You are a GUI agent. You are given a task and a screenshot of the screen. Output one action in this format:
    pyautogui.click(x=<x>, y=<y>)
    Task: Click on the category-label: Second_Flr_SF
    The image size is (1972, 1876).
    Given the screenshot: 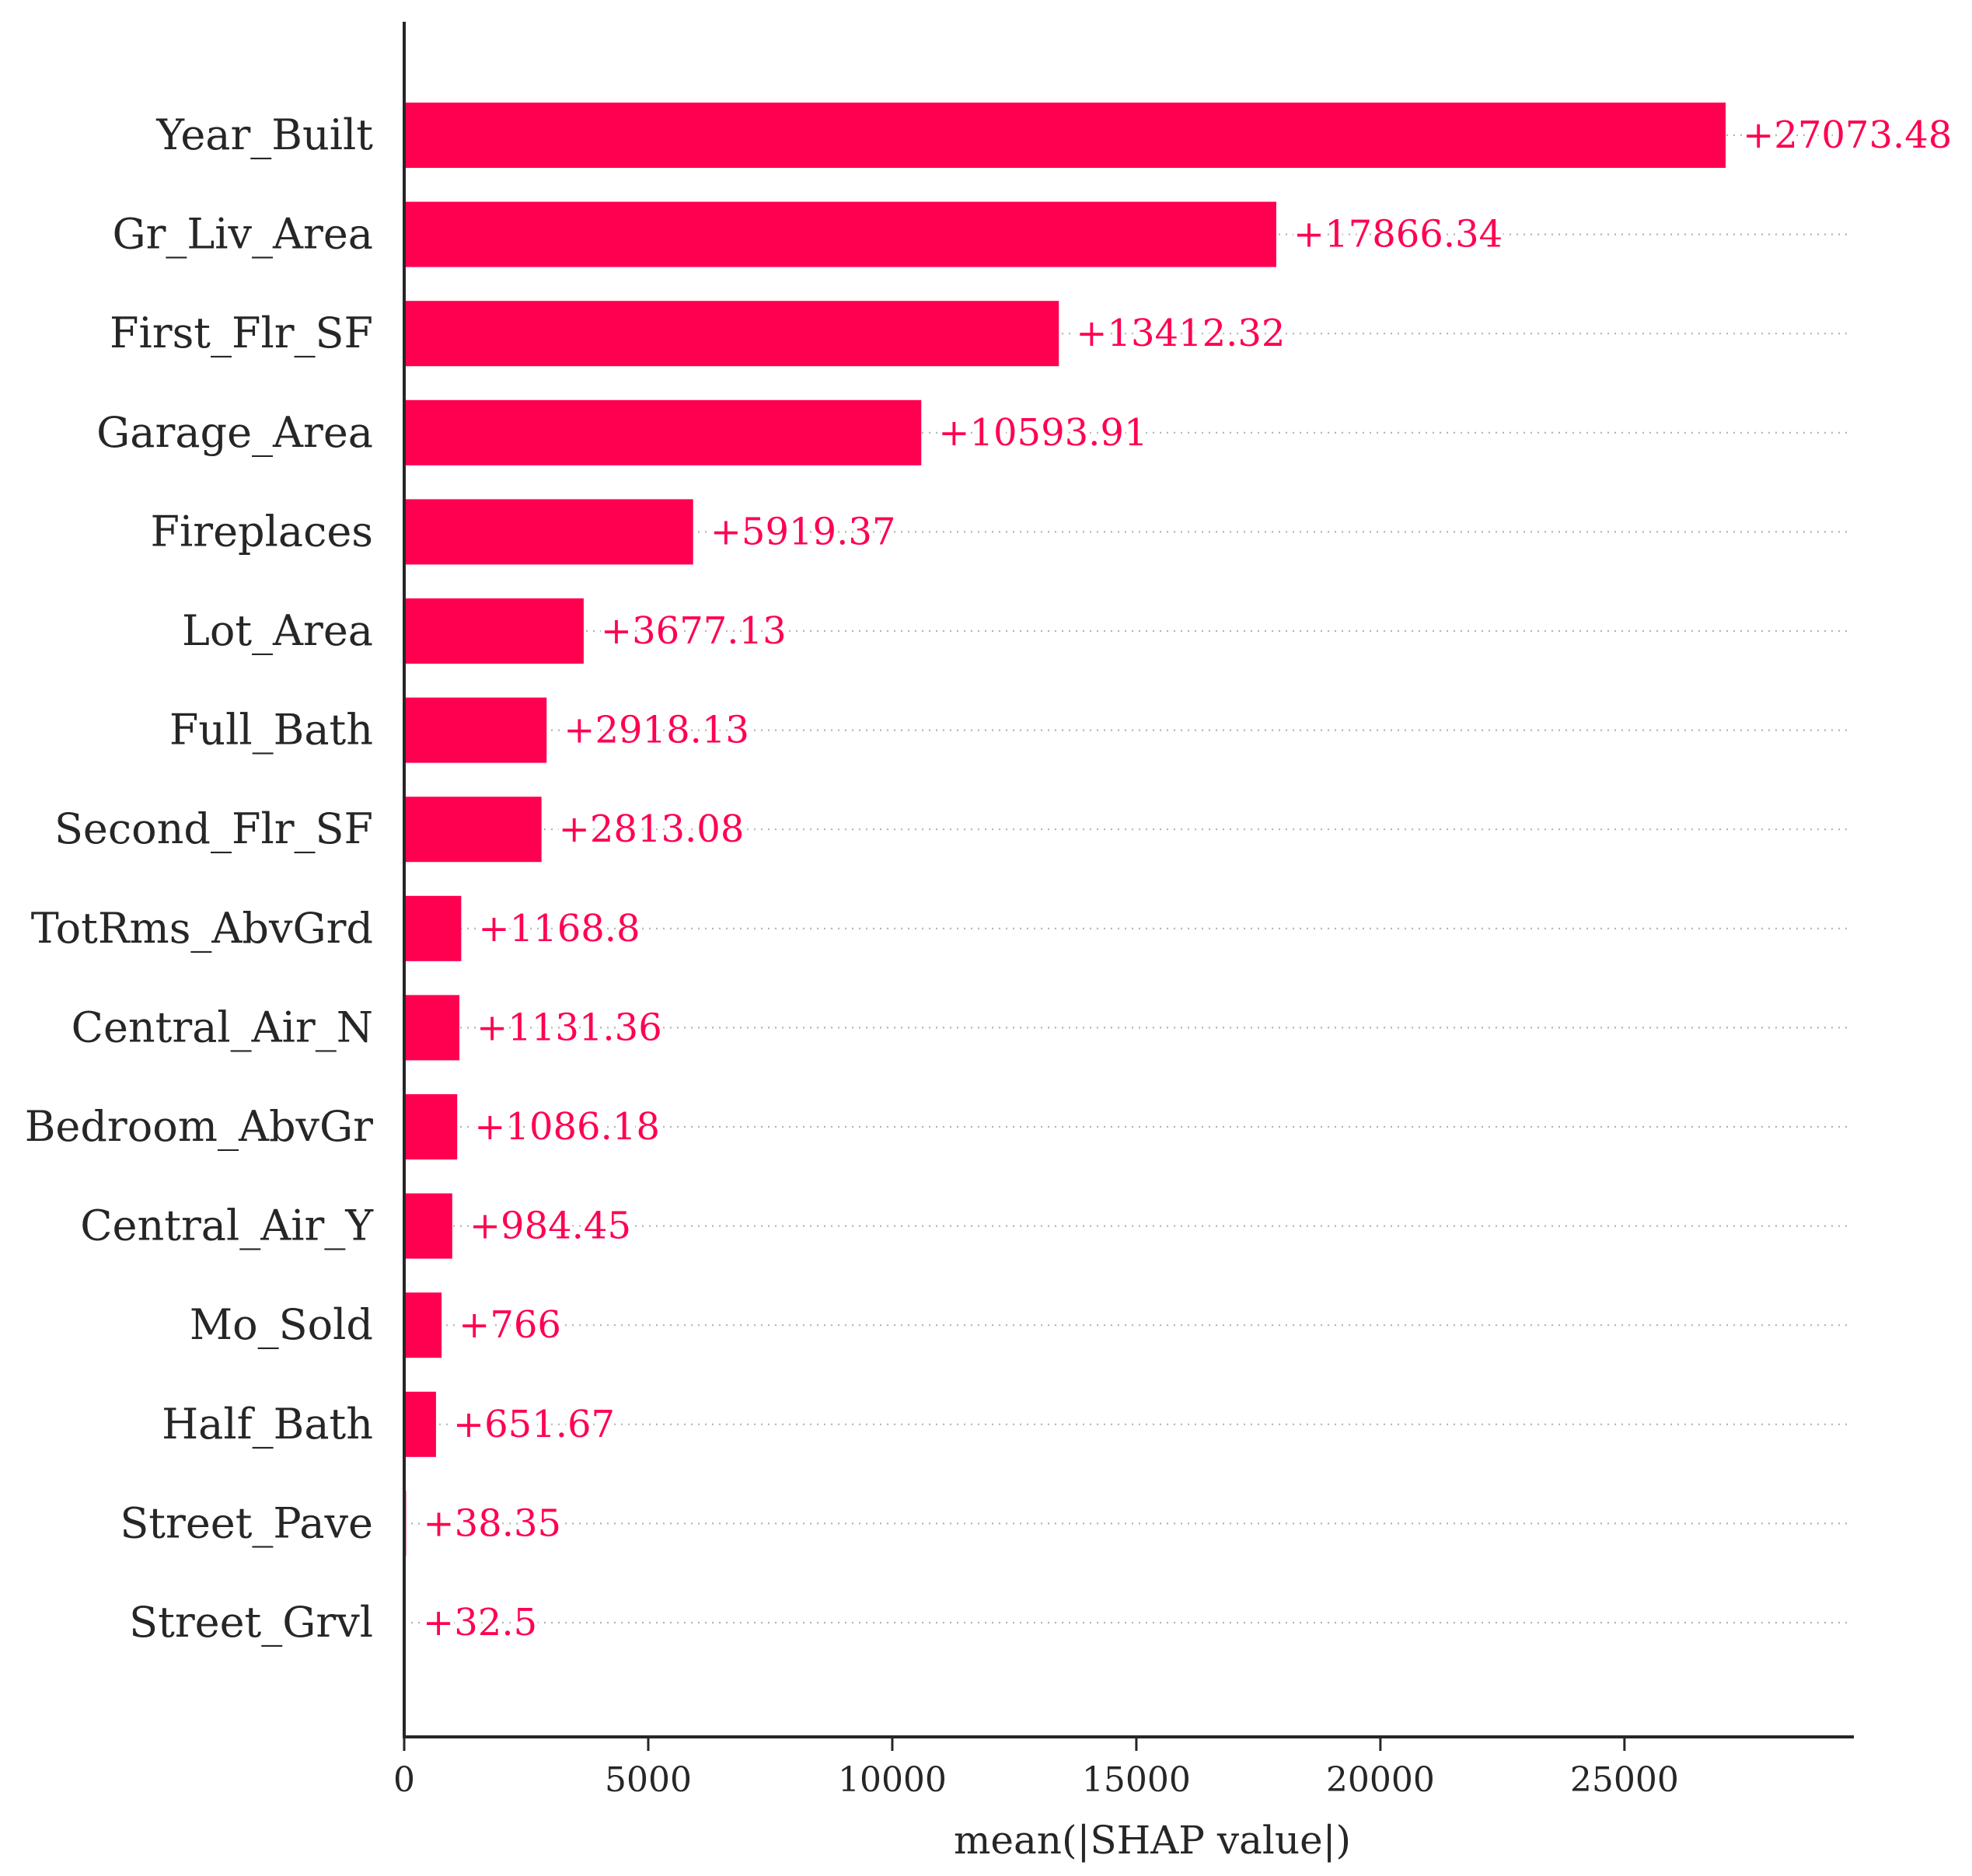 What is the action you would take?
    pyautogui.click(x=213, y=828)
    